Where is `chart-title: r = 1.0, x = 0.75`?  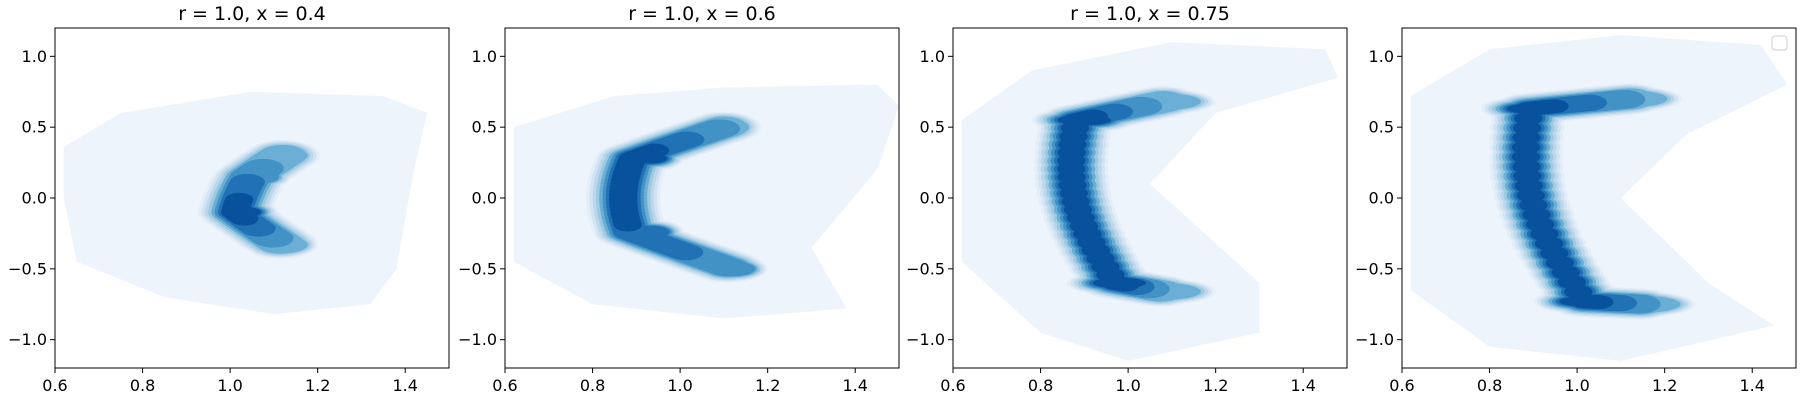 chart-title: r = 1.0, x = 0.75 is located at coordinates (1150, 14).